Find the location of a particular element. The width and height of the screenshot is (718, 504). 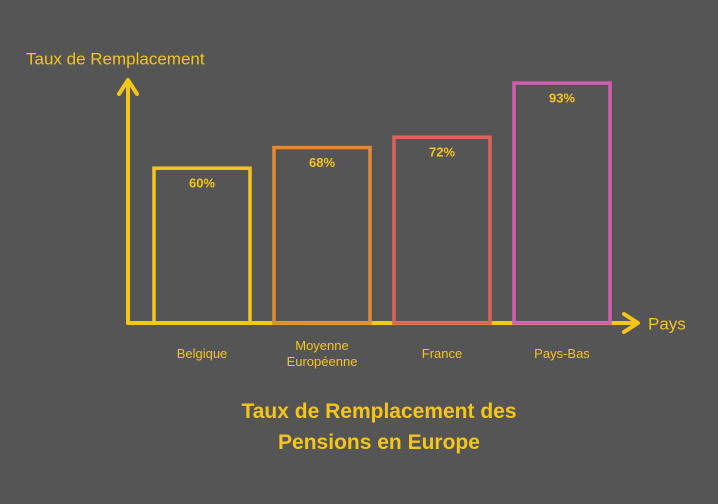

x-tick-label: Moyenne Européenne is located at coordinates (322, 353).